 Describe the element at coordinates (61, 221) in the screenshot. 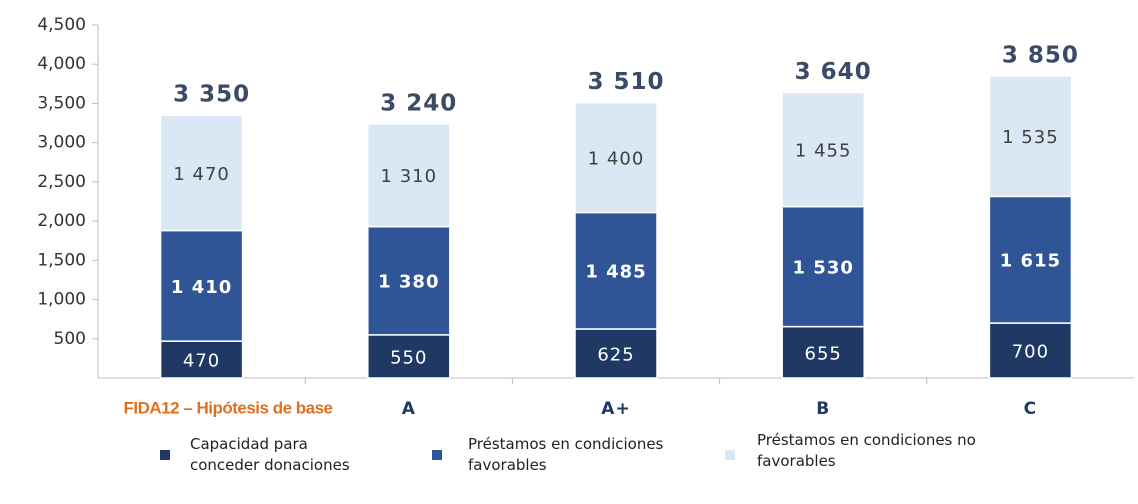

I see `y-tick-label: 2,000` at that location.